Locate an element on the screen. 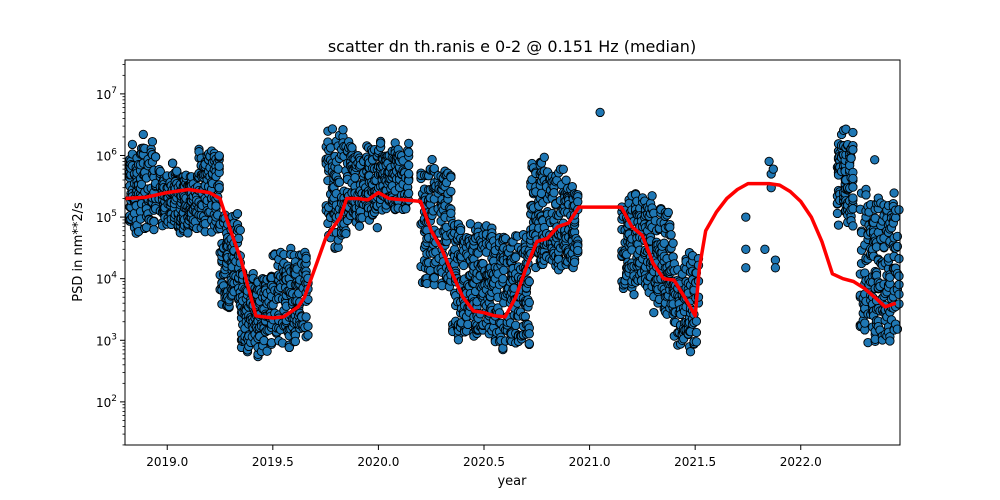 The height and width of the screenshot is (500, 1000). y-tick-label: 10³ is located at coordinates (106, 340).